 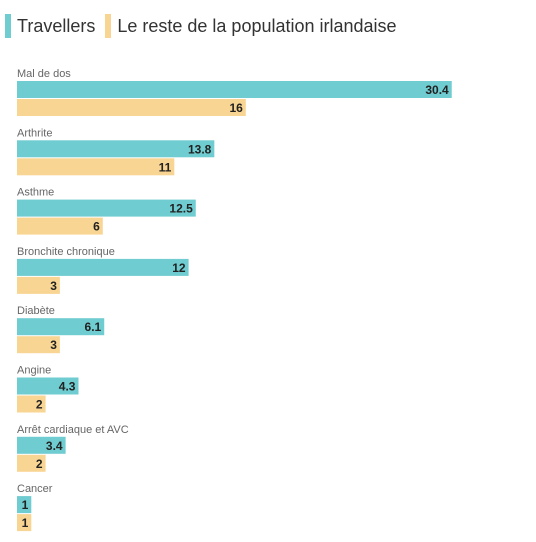 What do you see at coordinates (39, 464) in the screenshot?
I see `value-label-reste-population-arret-cardiaque-et-avc: 2` at bounding box center [39, 464].